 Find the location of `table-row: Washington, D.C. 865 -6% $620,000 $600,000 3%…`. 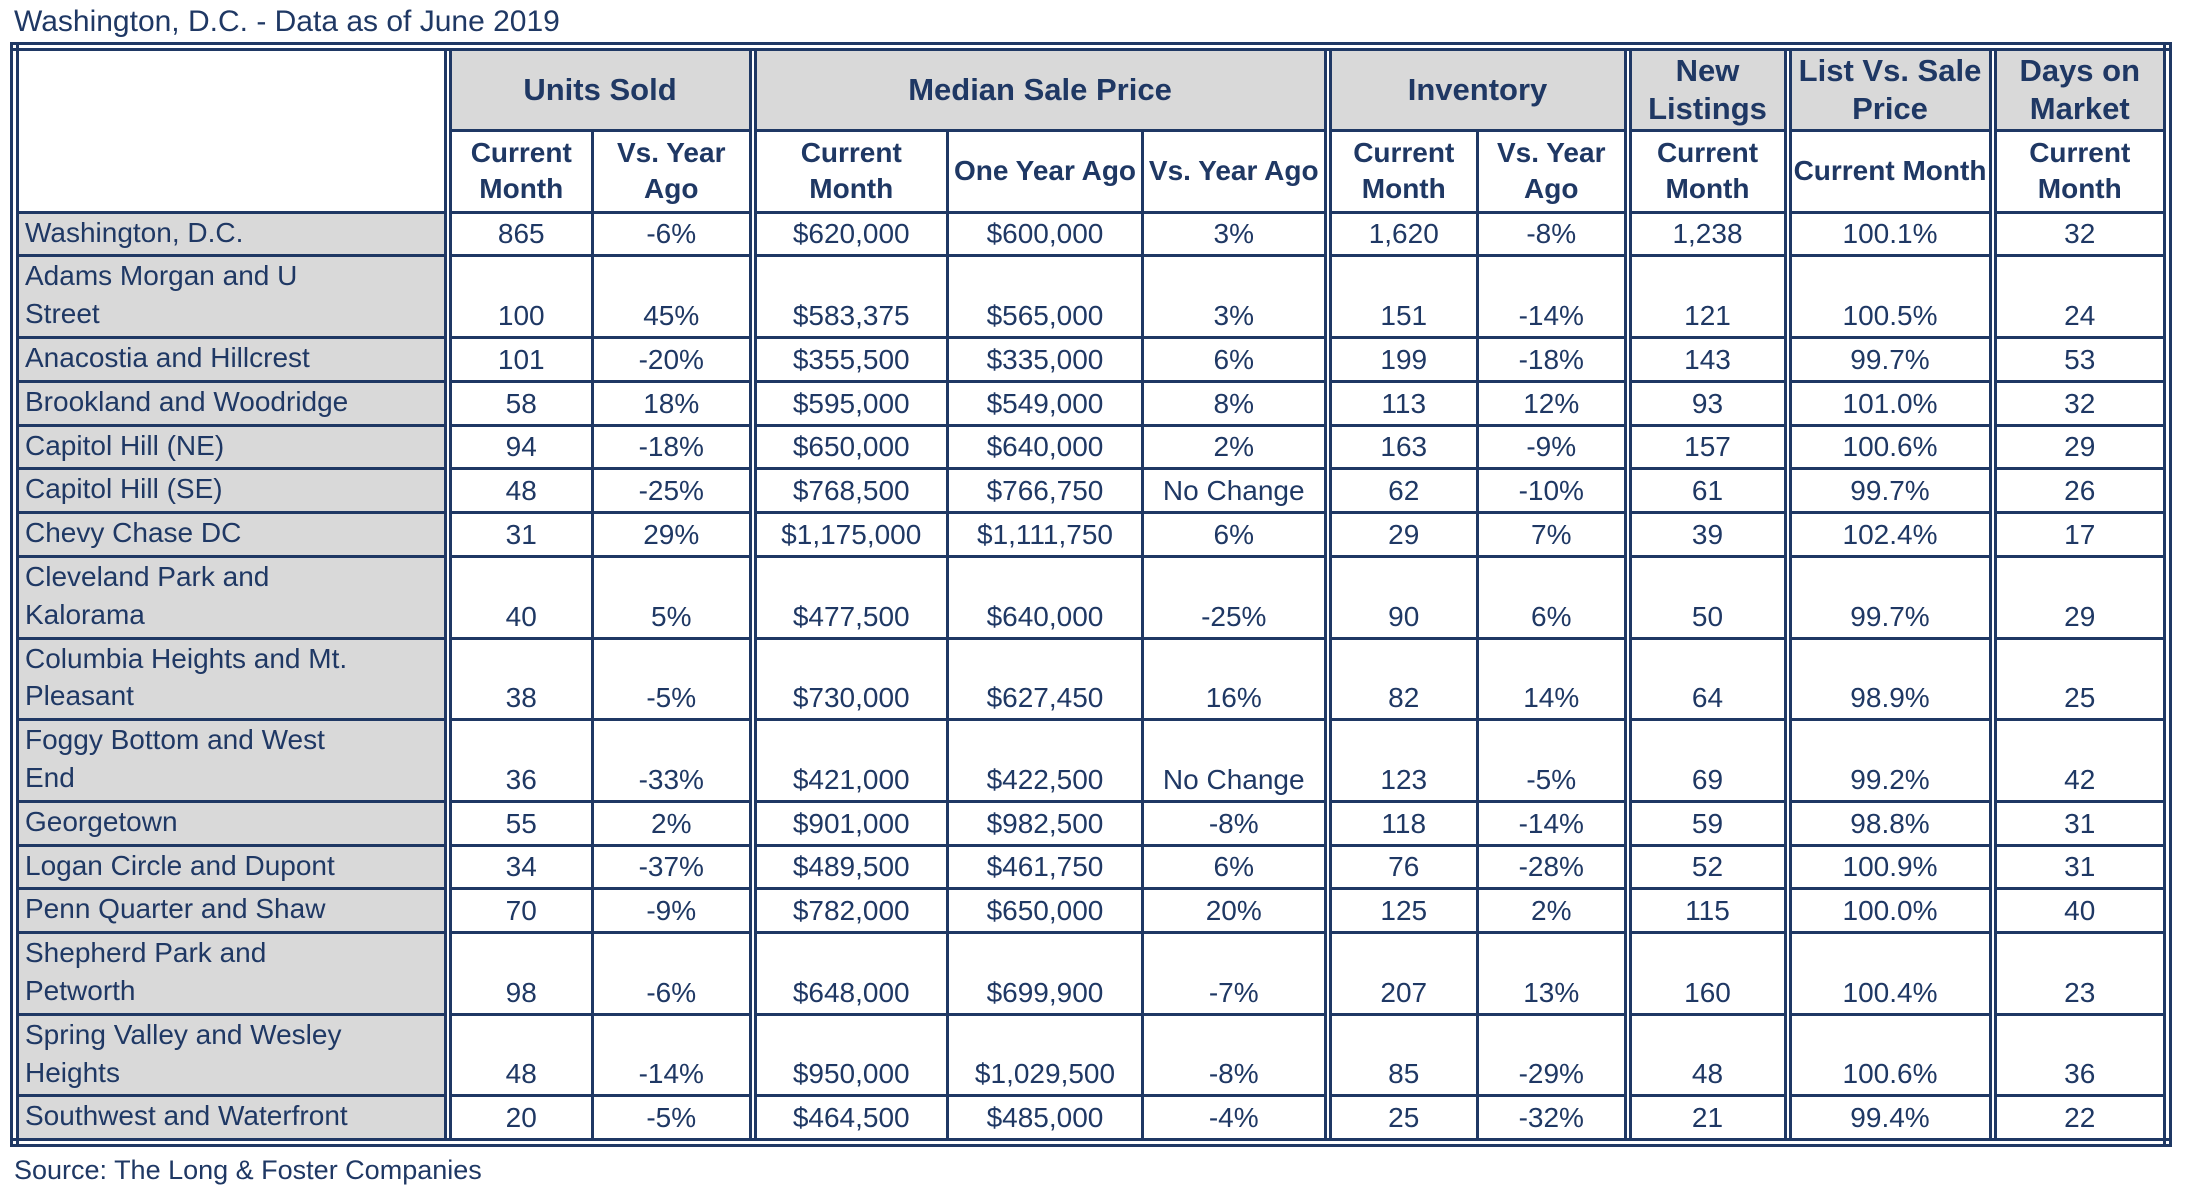

table-row: Washington, D.C. 865 -6% $620,000 $600,000 3%… is located at coordinates (1091, 234).